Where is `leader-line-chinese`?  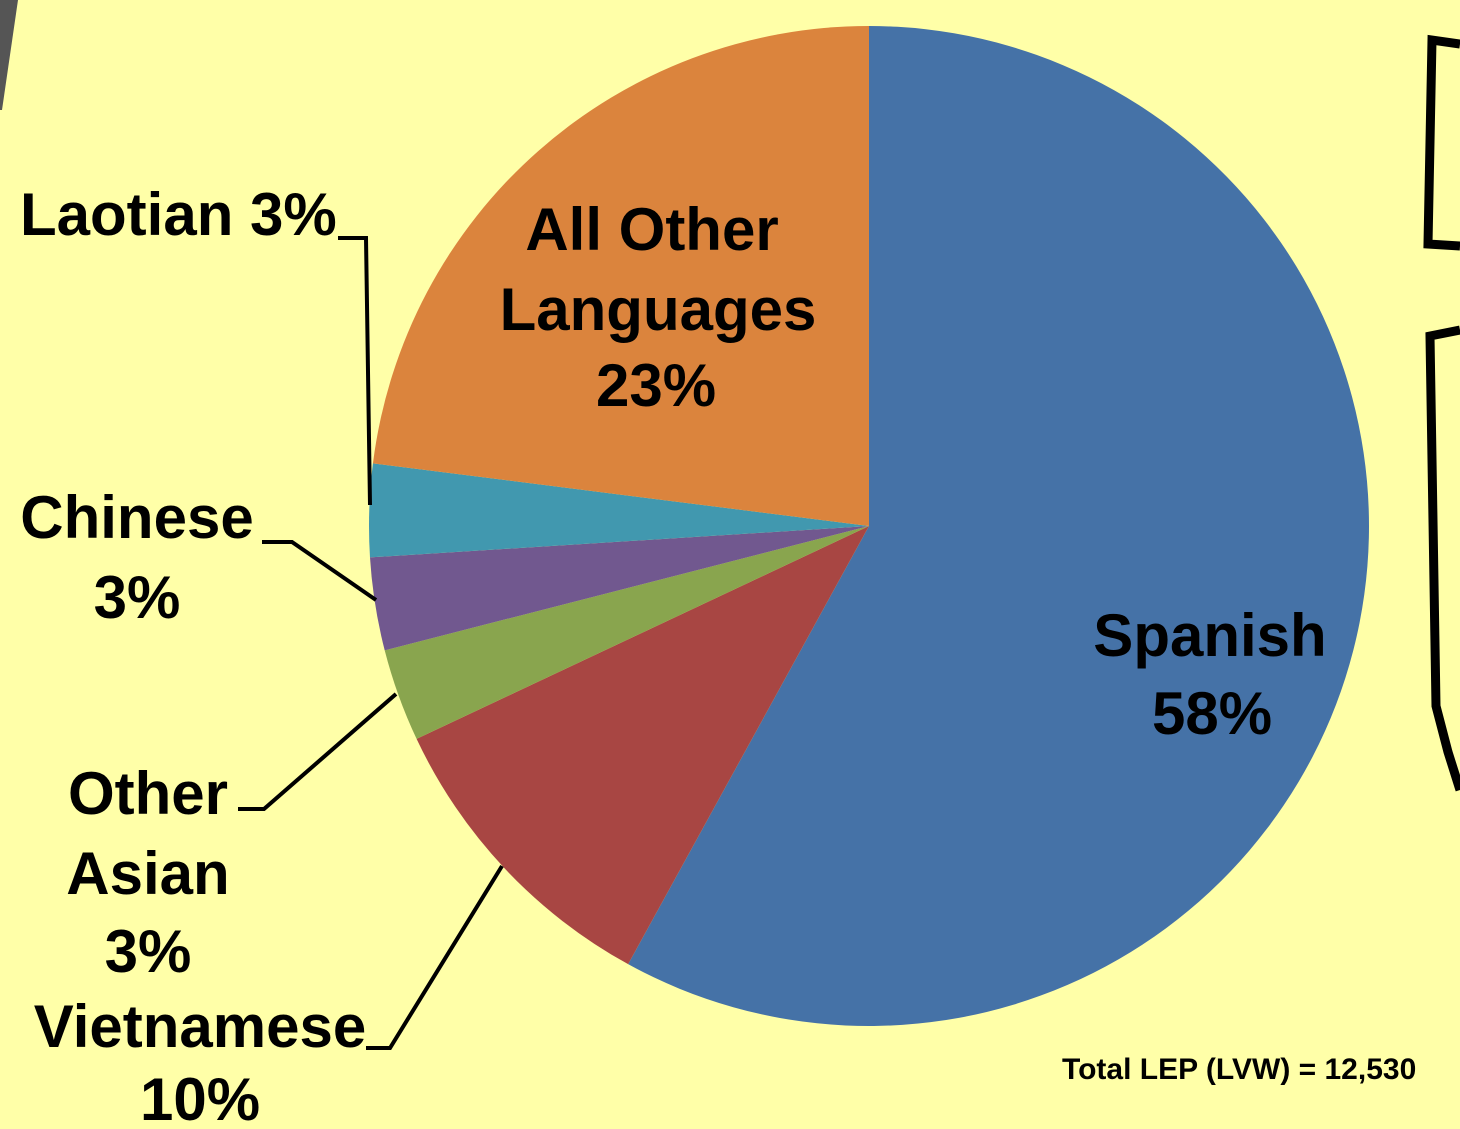 leader-line-chinese is located at coordinates (320, 571).